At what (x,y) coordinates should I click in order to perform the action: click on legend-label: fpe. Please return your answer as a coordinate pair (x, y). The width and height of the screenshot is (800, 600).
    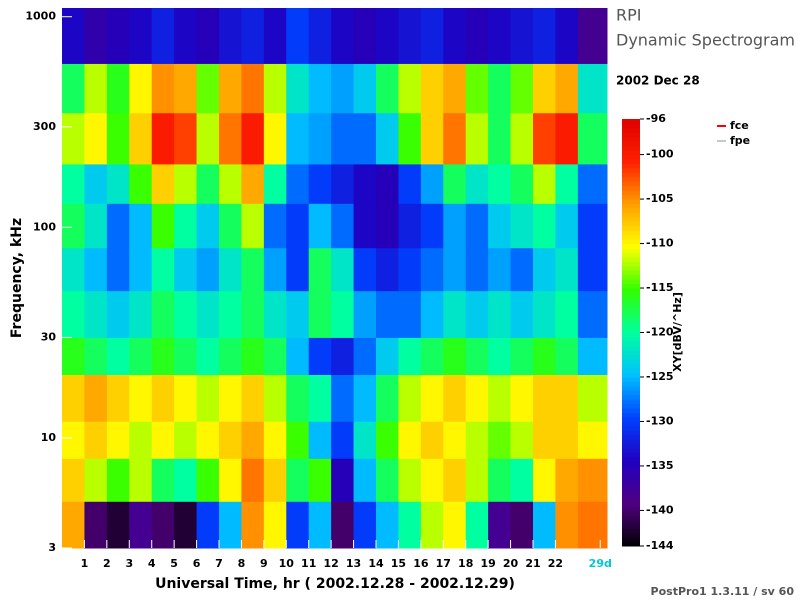
    Looking at the image, I should click on (740, 140).